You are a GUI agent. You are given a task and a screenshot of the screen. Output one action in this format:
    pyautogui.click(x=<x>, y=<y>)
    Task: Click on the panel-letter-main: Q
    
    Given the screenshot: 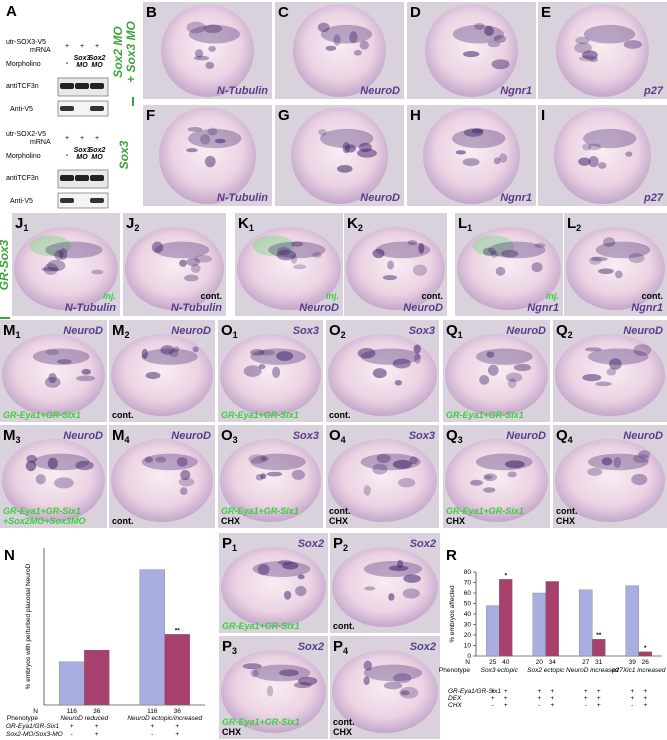 What is the action you would take?
    pyautogui.click(x=452, y=330)
    